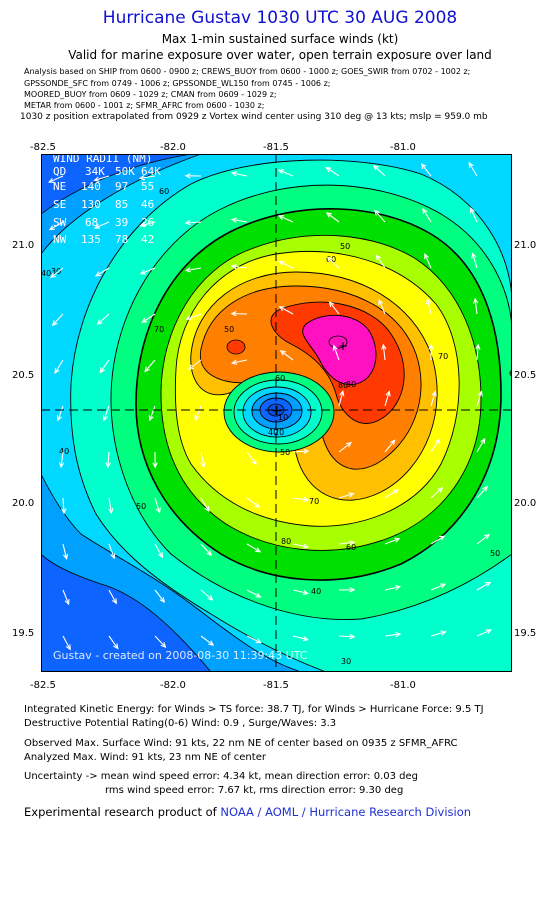 Image resolution: width=560 pixels, height=915 pixels. What do you see at coordinates (316, 591) in the screenshot?
I see `contour-label: 40` at bounding box center [316, 591].